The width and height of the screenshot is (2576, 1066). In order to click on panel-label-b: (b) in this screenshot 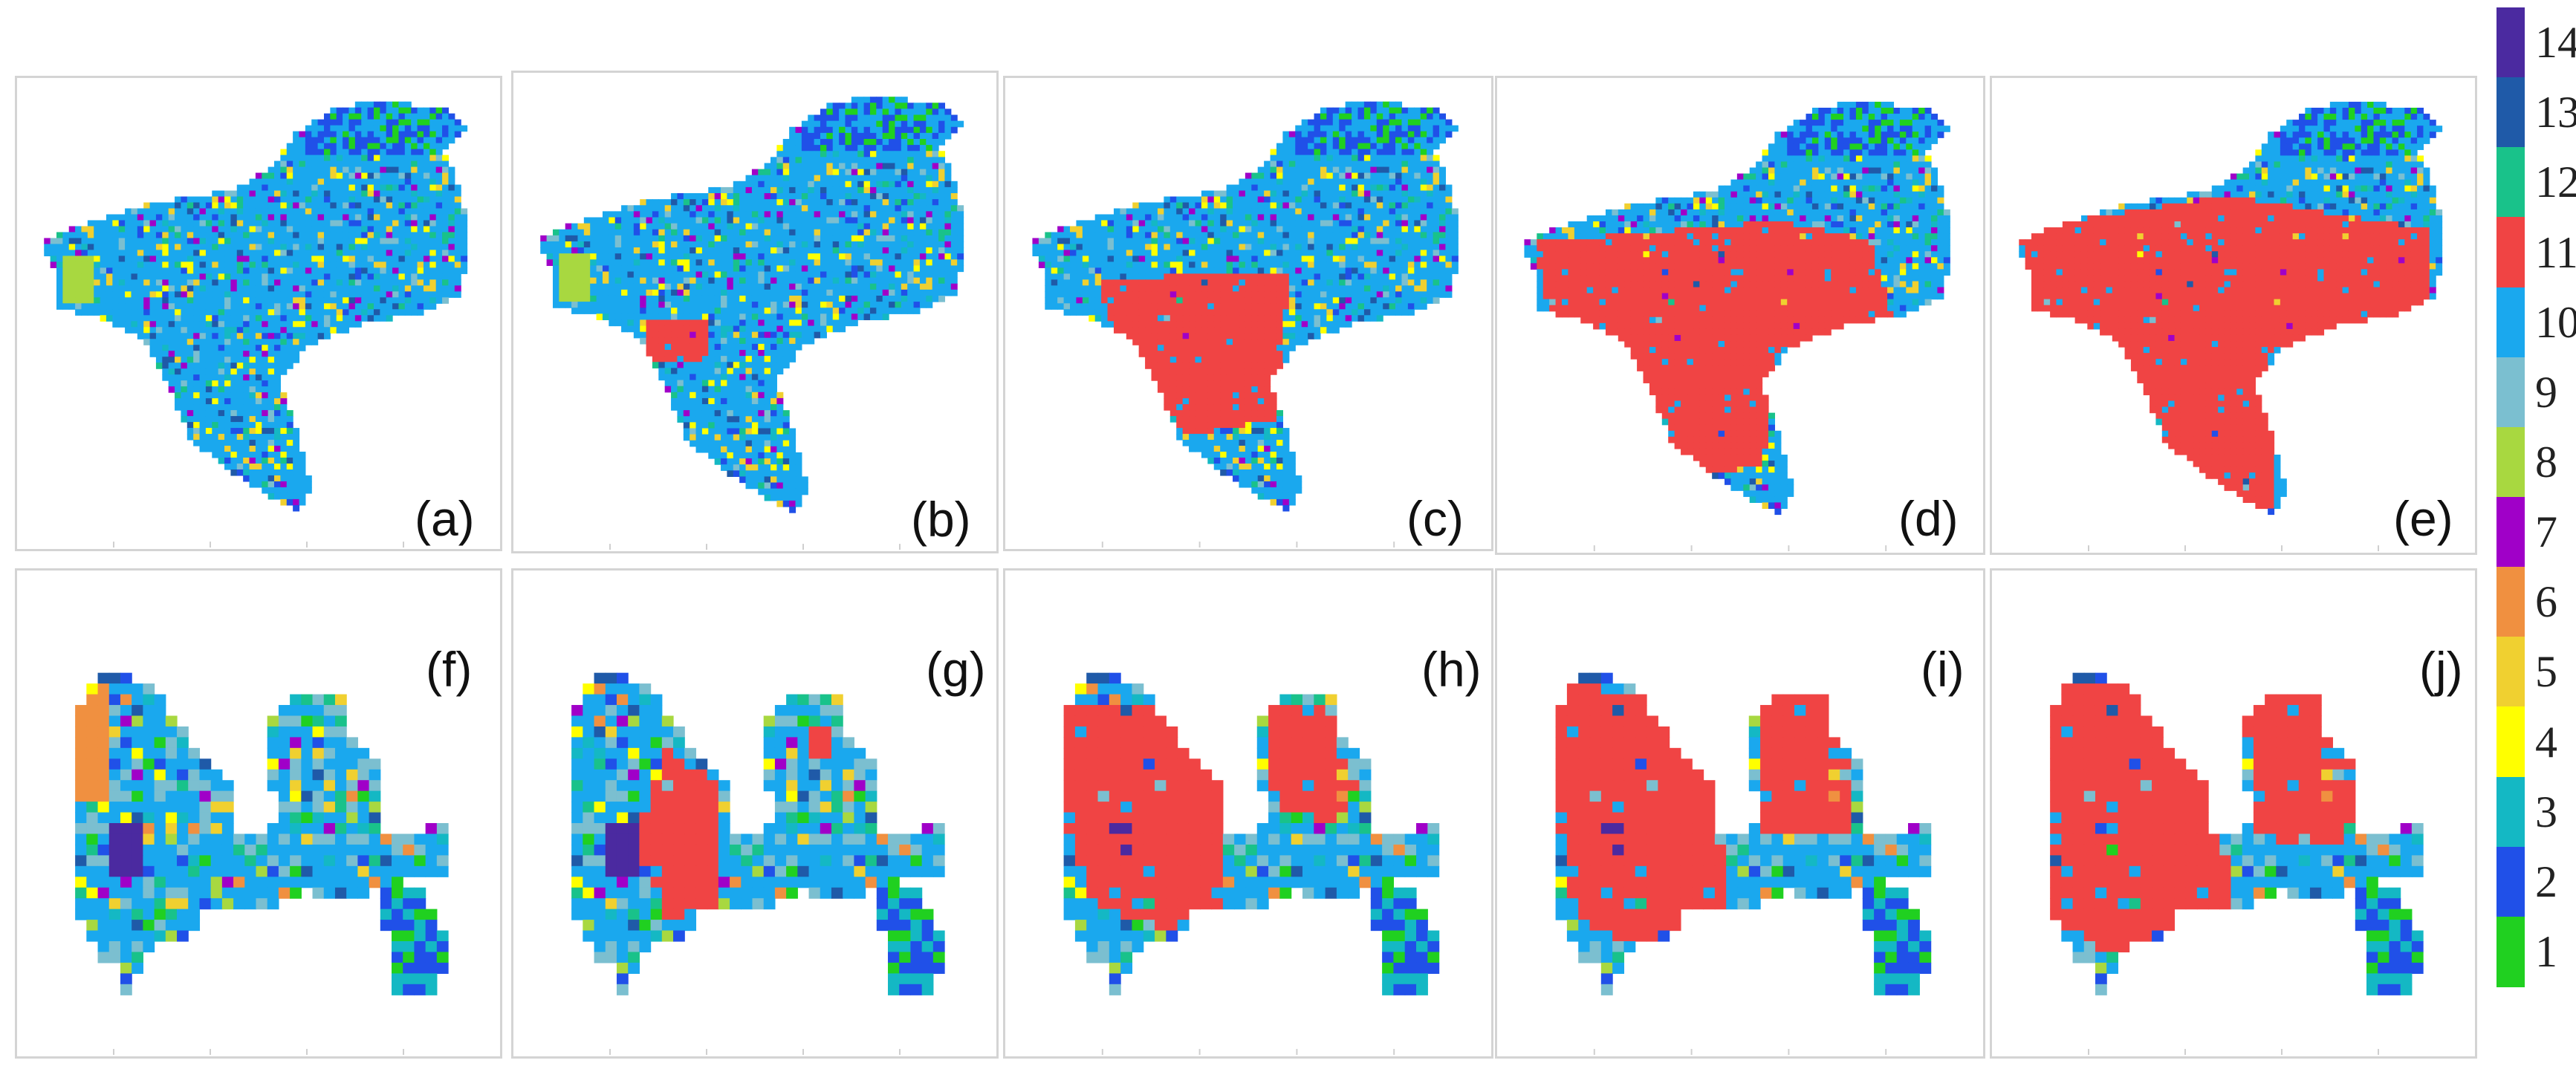, I will do `click(941, 519)`.